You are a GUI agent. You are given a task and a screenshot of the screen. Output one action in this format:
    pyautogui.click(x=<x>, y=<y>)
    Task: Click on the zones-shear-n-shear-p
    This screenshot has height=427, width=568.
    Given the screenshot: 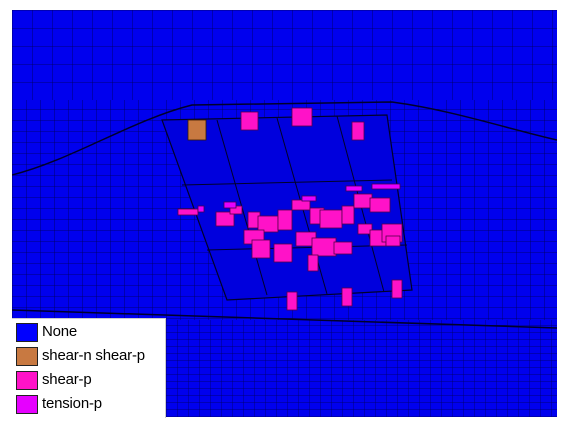 What is the action you would take?
    pyautogui.click(x=197, y=130)
    